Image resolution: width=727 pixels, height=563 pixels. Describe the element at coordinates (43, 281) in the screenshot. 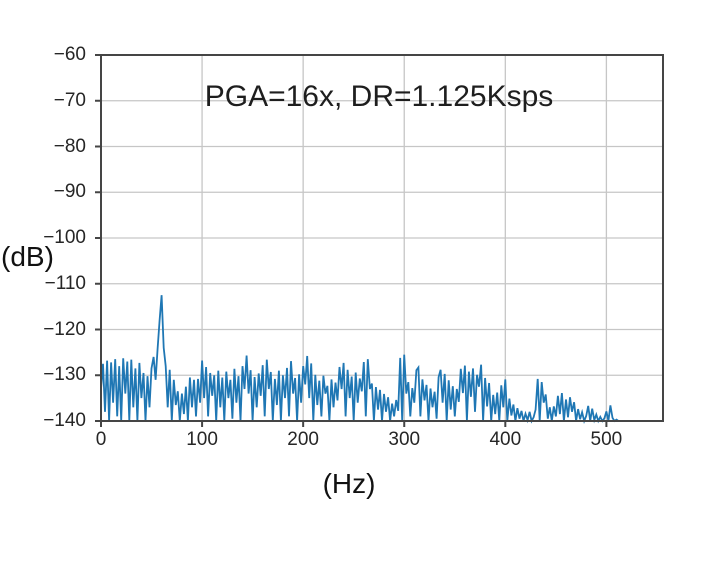

I see `y-tick-labels: −60 −70 −80 −90 −100 −110 −120 −130 −140` at that location.